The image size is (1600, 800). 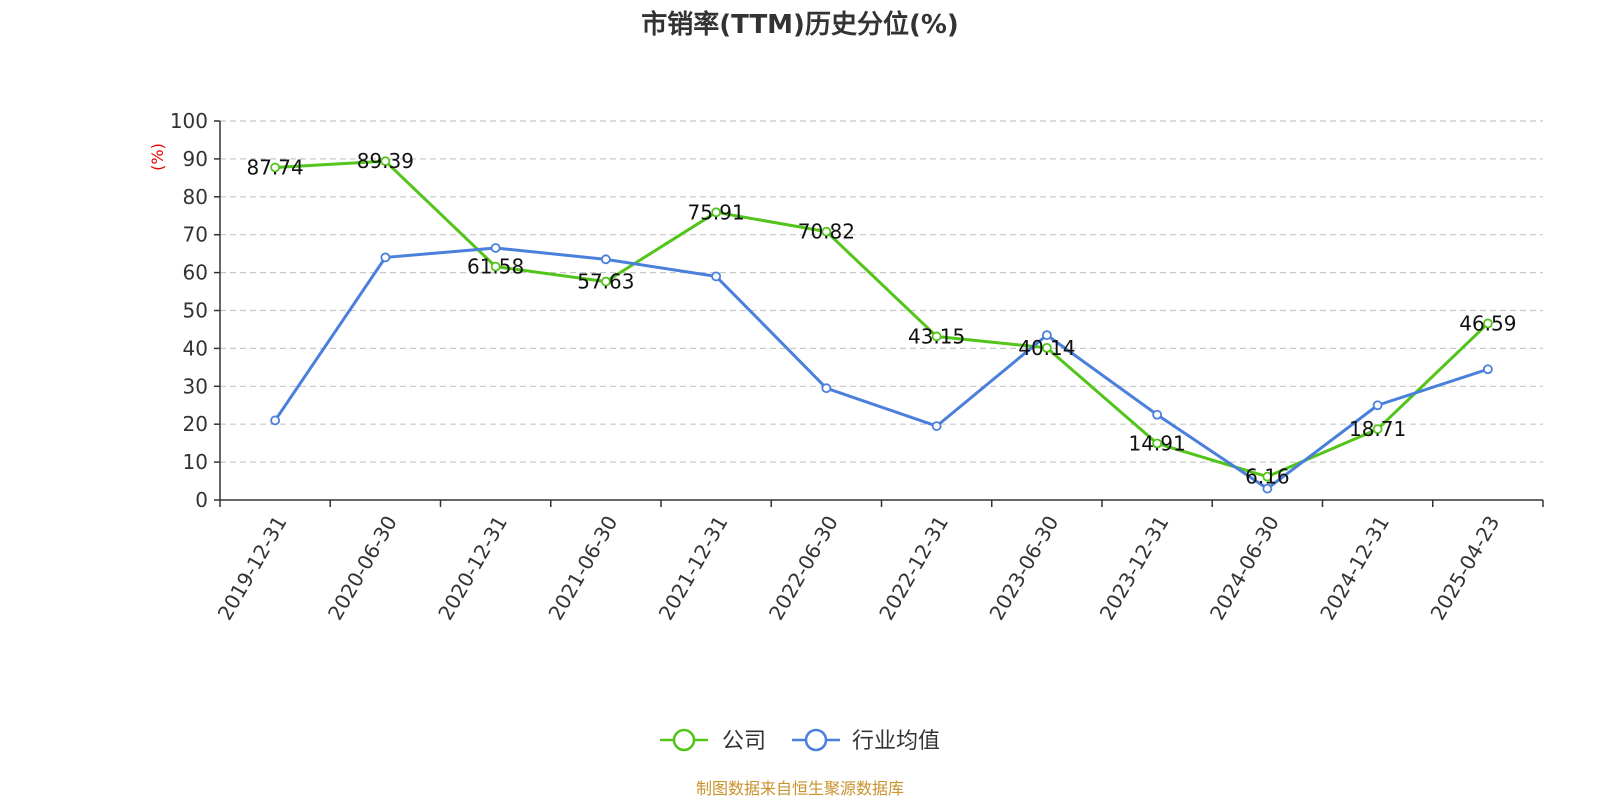 I want to click on x-tick-label: 2022-12-31, so click(x=913, y=568).